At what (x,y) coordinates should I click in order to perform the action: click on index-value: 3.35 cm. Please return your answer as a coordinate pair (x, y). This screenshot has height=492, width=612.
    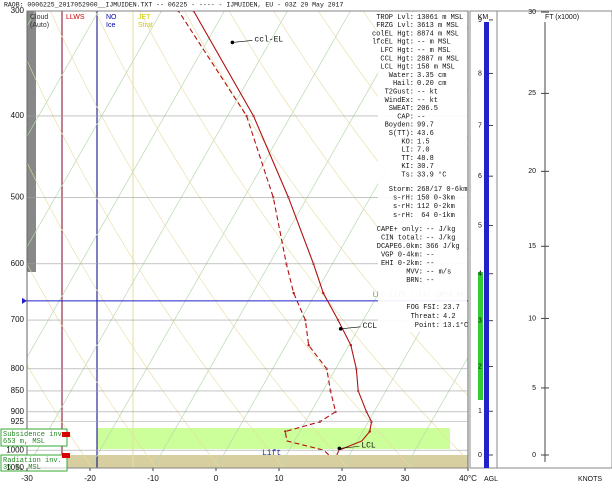
    Looking at the image, I should click on (431, 76).